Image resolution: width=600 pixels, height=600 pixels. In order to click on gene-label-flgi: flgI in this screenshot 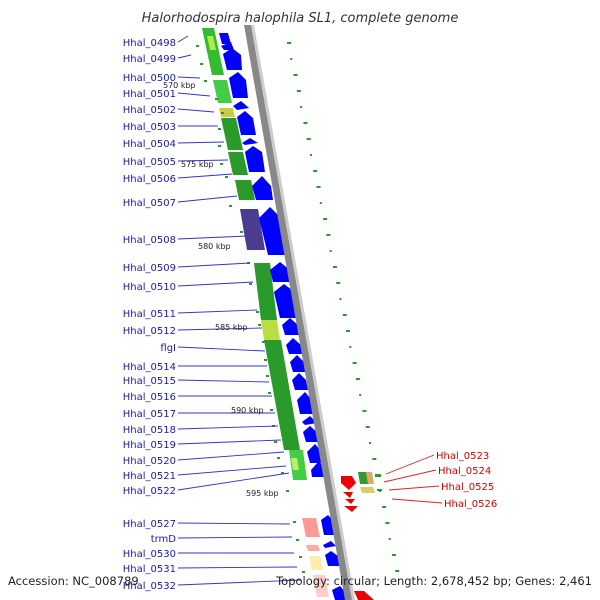, I will do `click(168, 348)`.